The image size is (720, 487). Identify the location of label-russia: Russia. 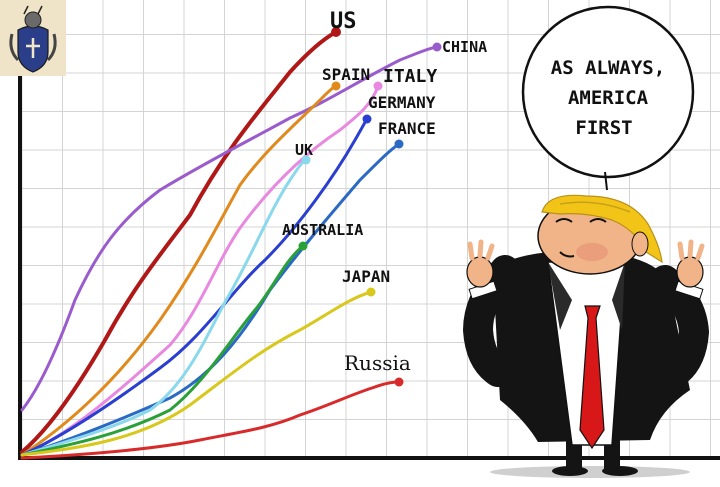
(377, 363).